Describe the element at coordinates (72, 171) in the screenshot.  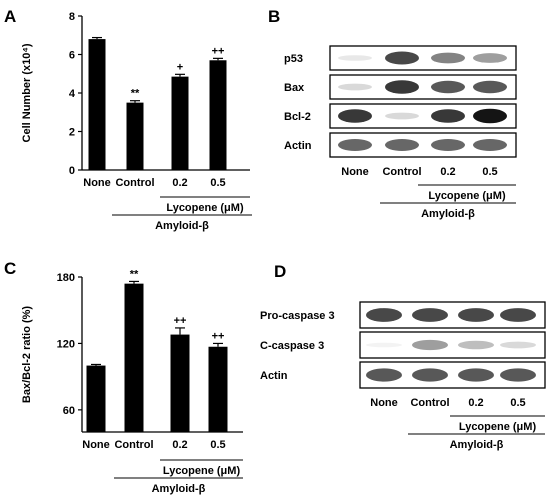
I see `y-tick-label: 0` at that location.